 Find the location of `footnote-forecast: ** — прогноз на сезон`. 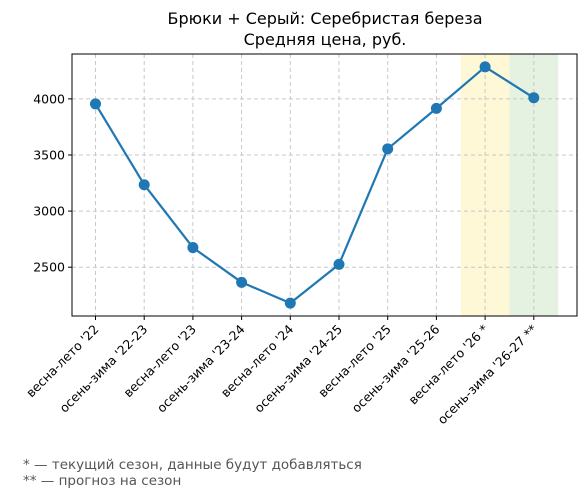

footnote-forecast: ** — прогноз на сезон is located at coordinates (102, 481).